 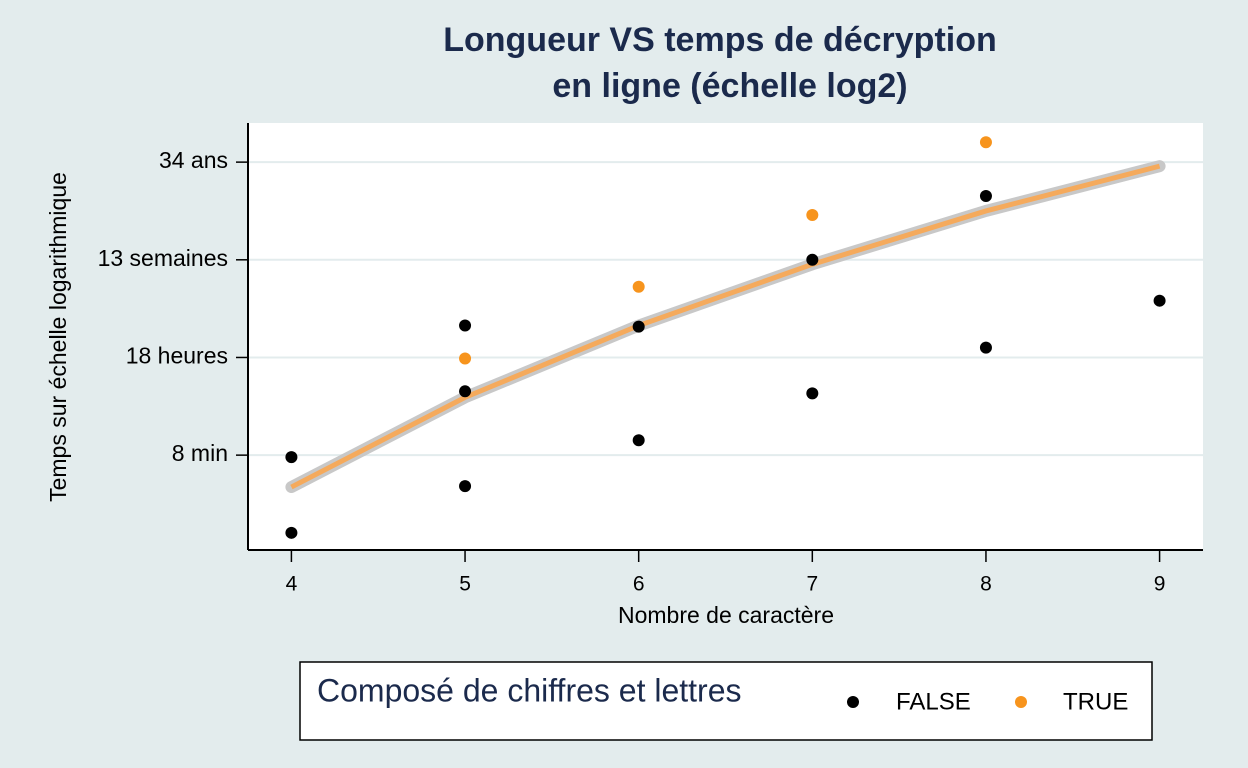 I want to click on y-tick-label: 18 heures, so click(x=177, y=356).